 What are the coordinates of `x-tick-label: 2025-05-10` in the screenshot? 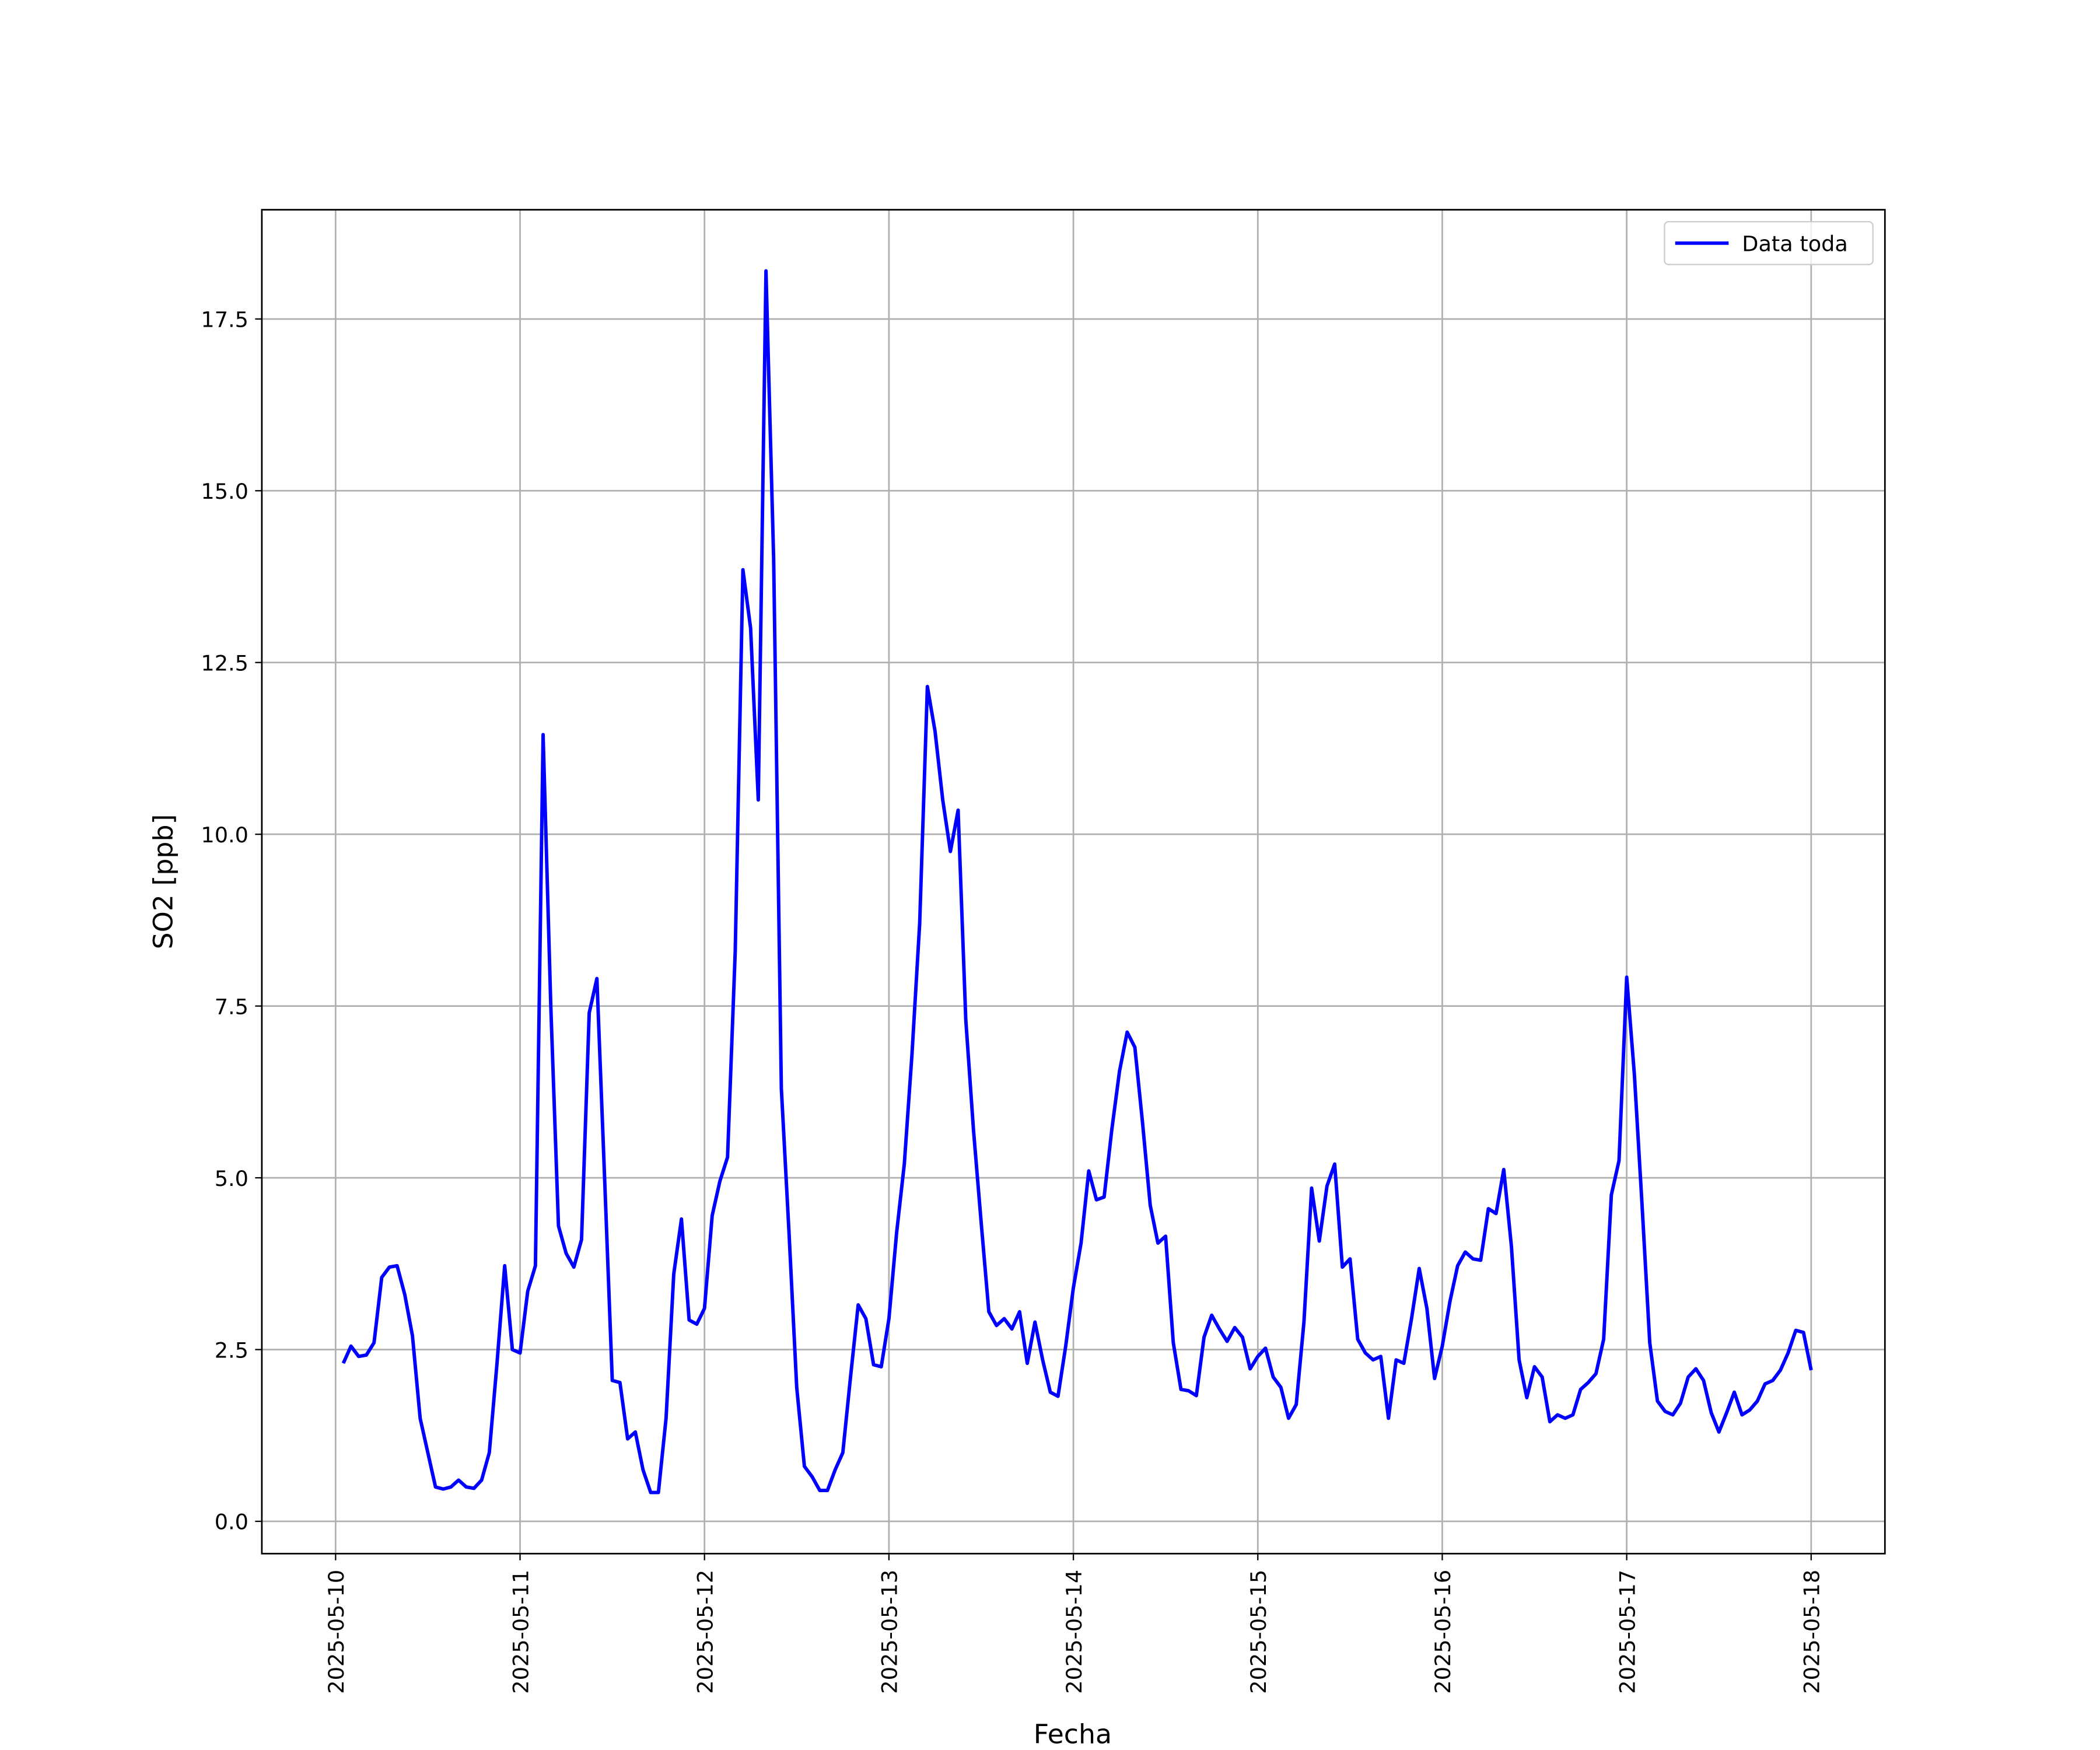 It's located at (336, 1632).